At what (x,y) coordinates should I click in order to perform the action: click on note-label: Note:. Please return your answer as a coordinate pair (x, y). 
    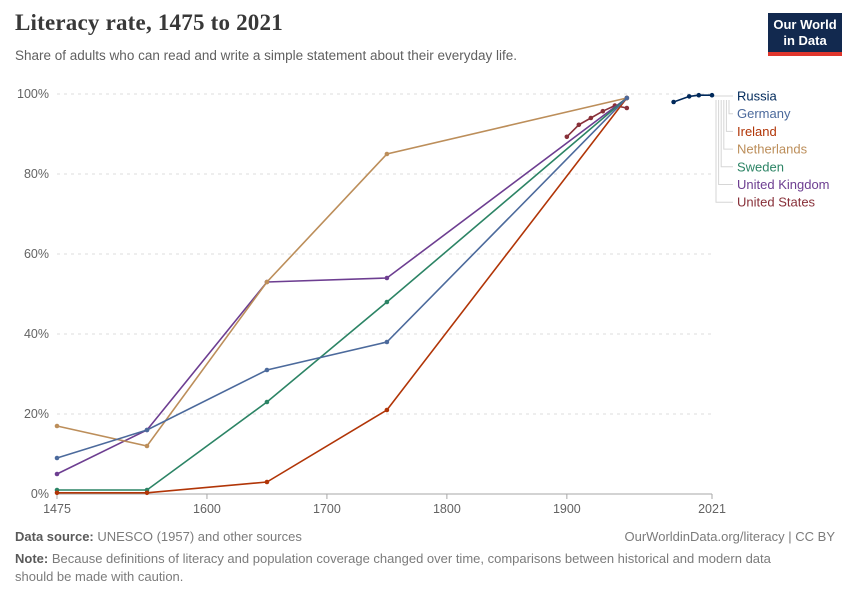
    Looking at the image, I should click on (32, 558).